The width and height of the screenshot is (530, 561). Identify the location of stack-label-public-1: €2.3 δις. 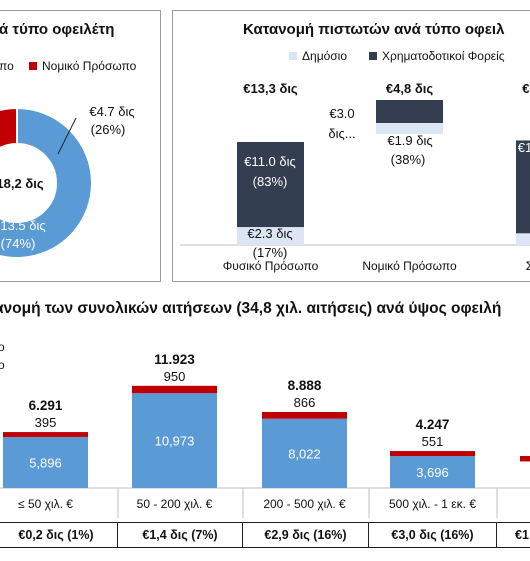
(269, 233).